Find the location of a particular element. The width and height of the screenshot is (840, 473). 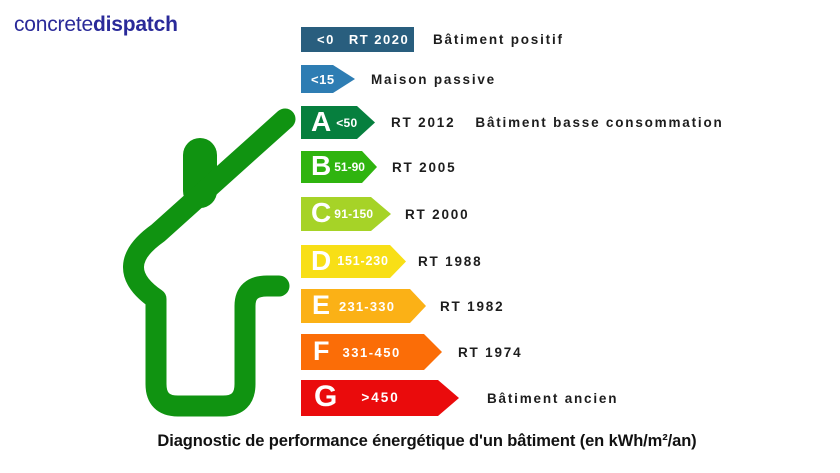

band-label: RT 1974 is located at coordinates (490, 352).